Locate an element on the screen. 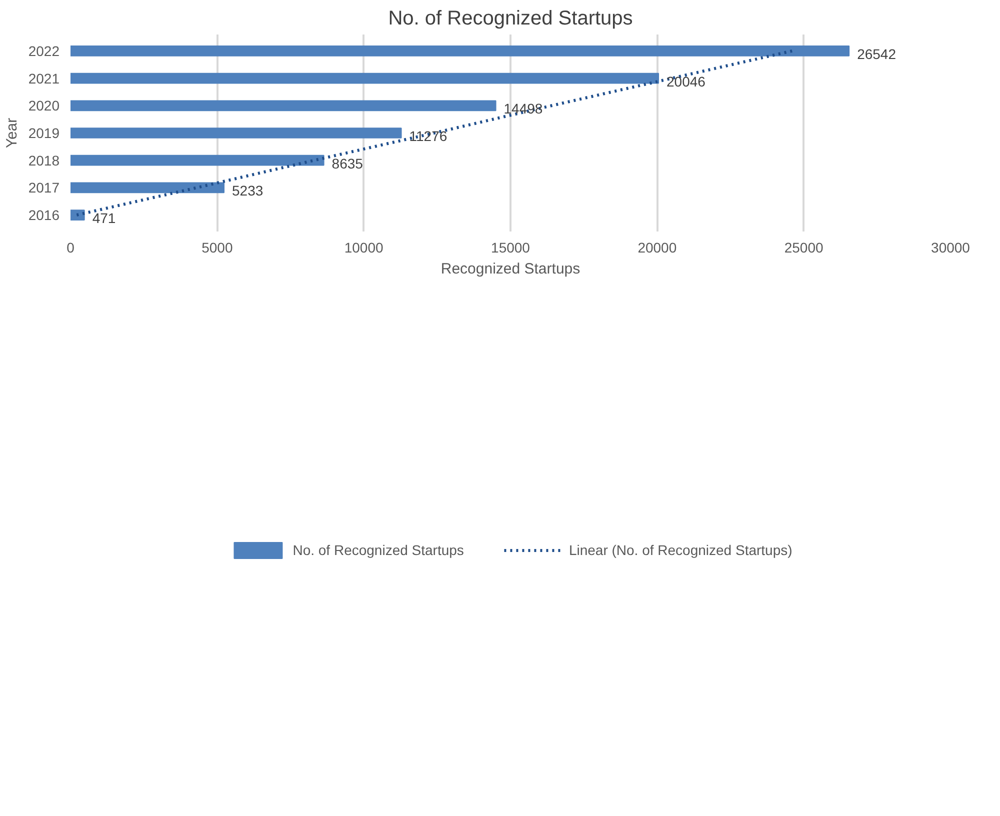  y-tick-label: 2022 is located at coordinates (44, 50).